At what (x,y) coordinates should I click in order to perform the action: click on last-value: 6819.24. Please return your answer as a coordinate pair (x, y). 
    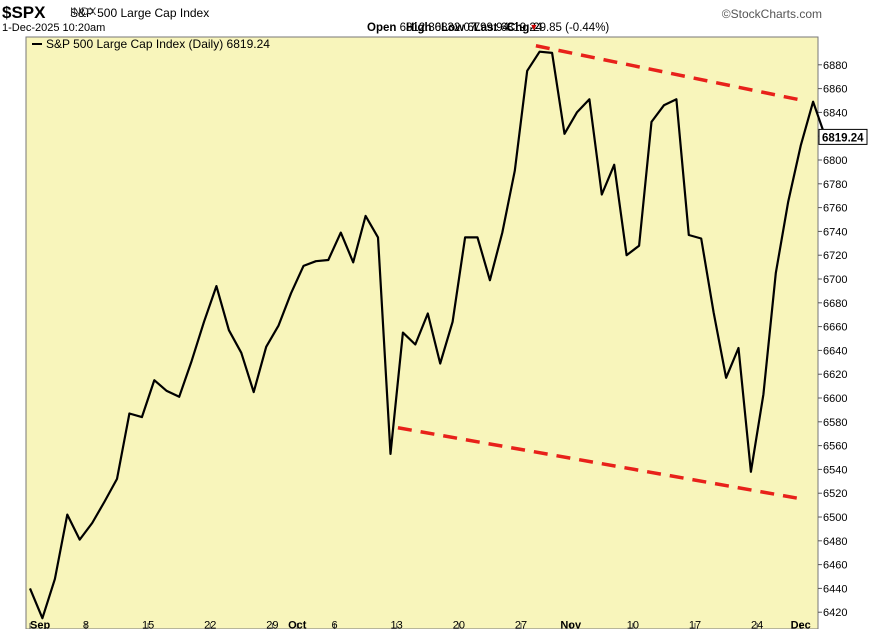
    Looking at the image, I should click on (521, 28).